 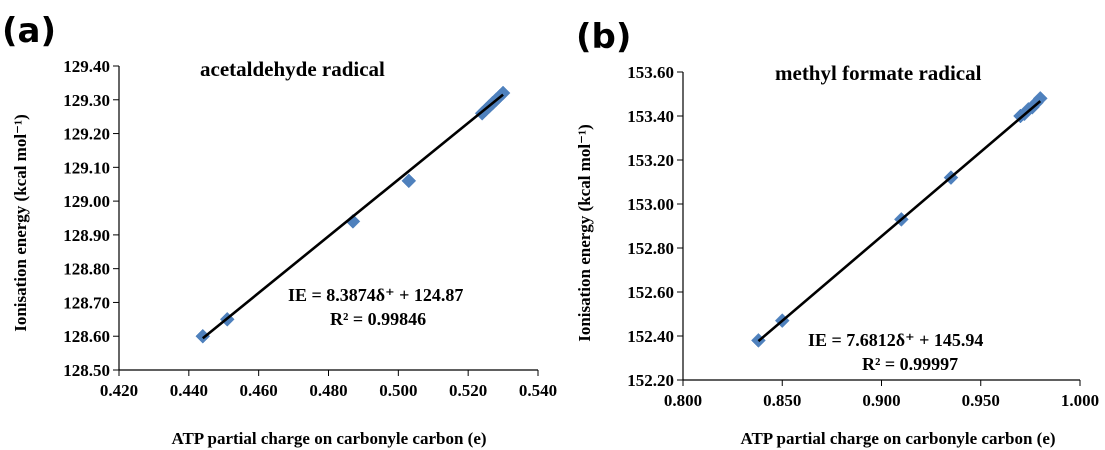 What do you see at coordinates (189, 390) in the screenshot?
I see `x-tick-label: 0.440` at bounding box center [189, 390].